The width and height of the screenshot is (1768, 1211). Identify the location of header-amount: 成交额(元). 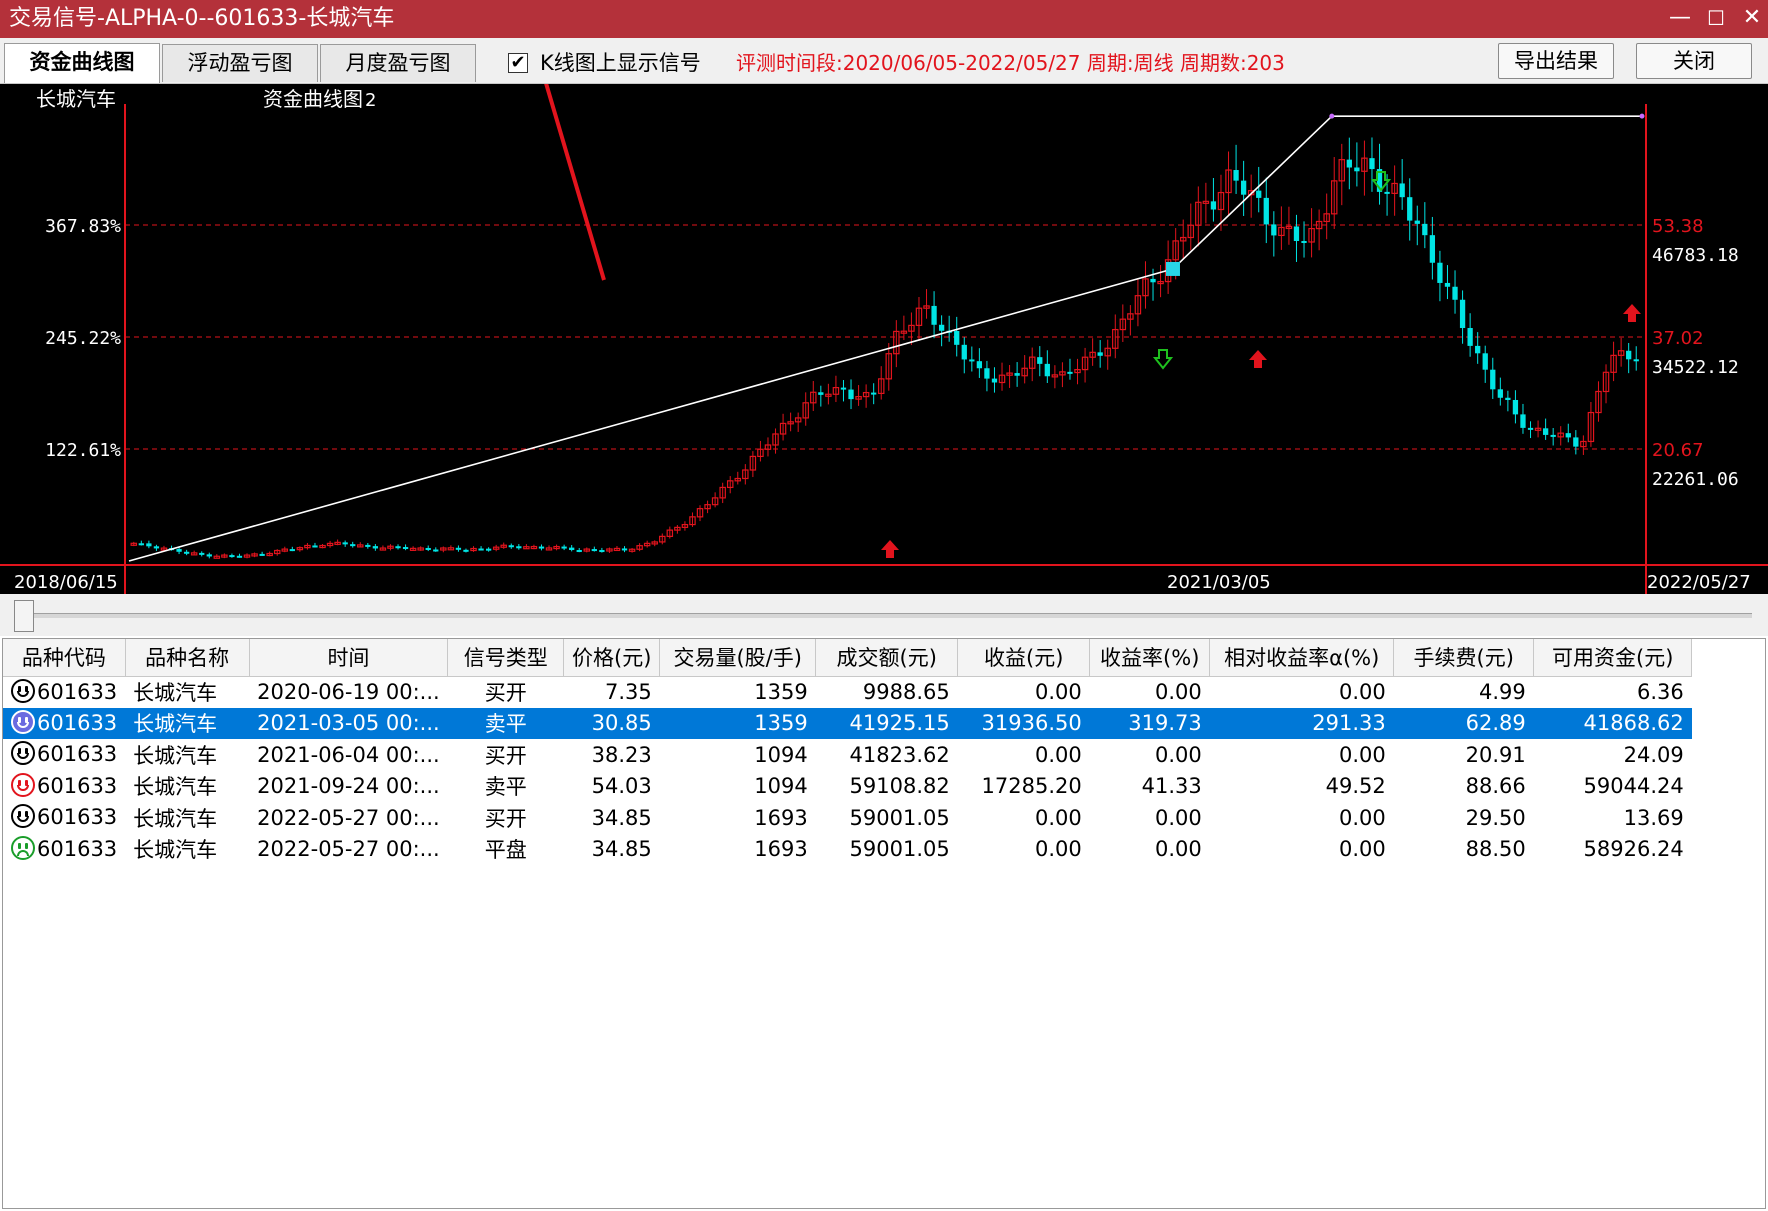
(887, 658).